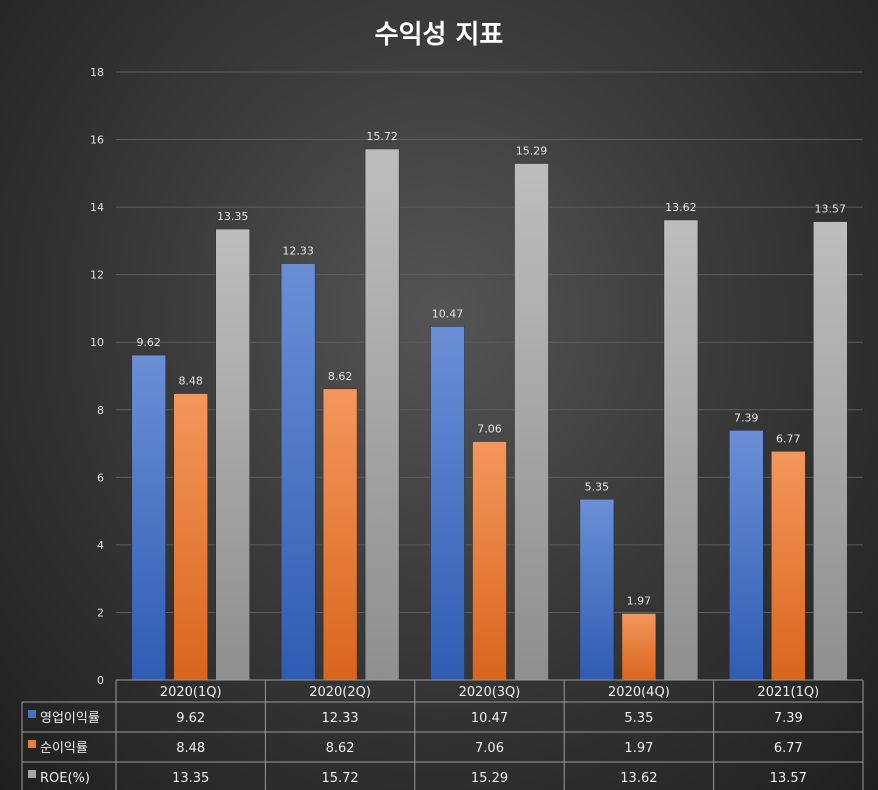 The height and width of the screenshot is (790, 878). Describe the element at coordinates (190, 718) in the screenshot. I see `table-cell: 9.62` at that location.